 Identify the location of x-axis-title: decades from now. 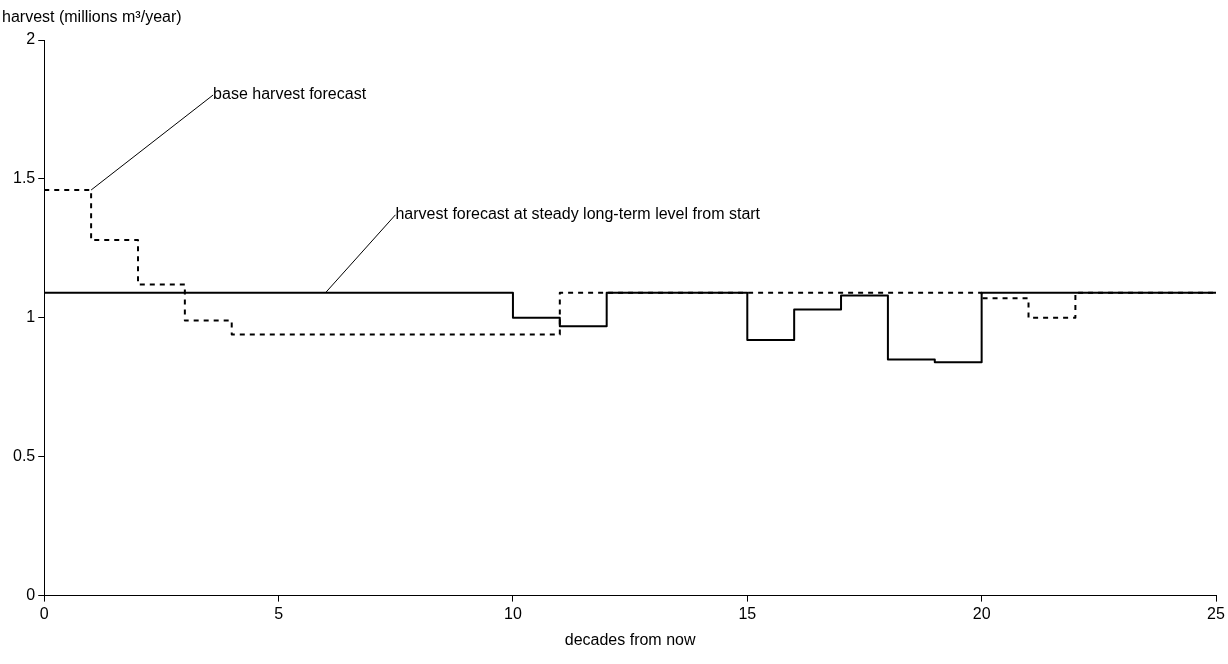
(630, 639).